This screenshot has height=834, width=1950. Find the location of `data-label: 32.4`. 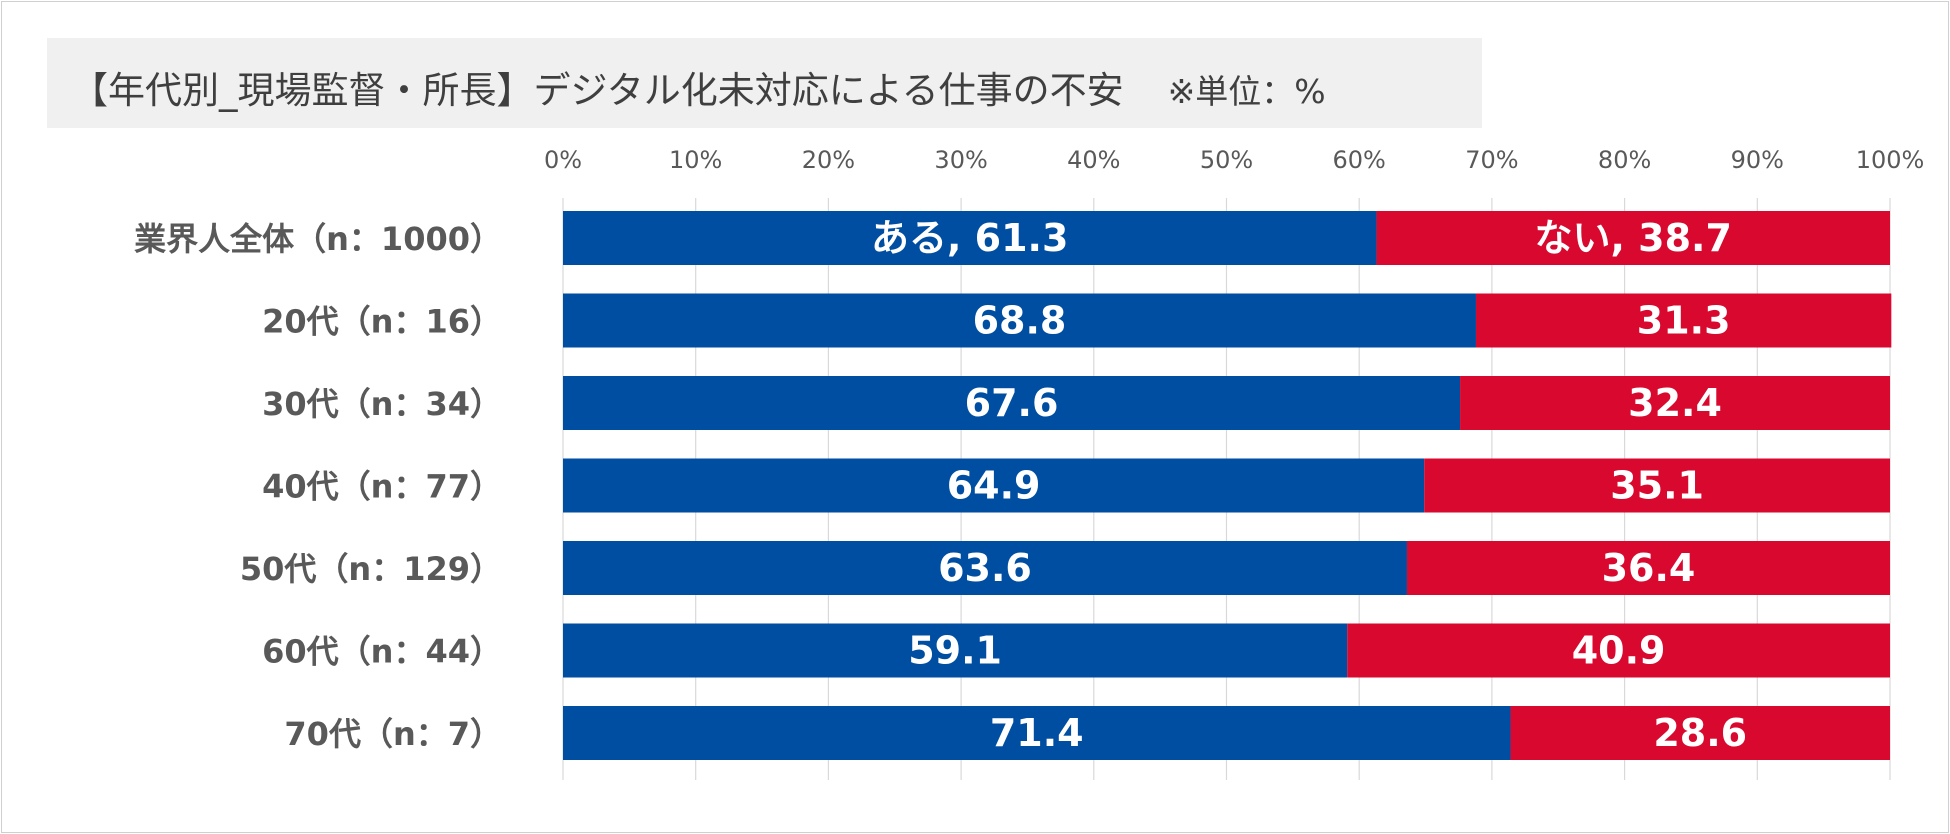

data-label: 32.4 is located at coordinates (1675, 403).